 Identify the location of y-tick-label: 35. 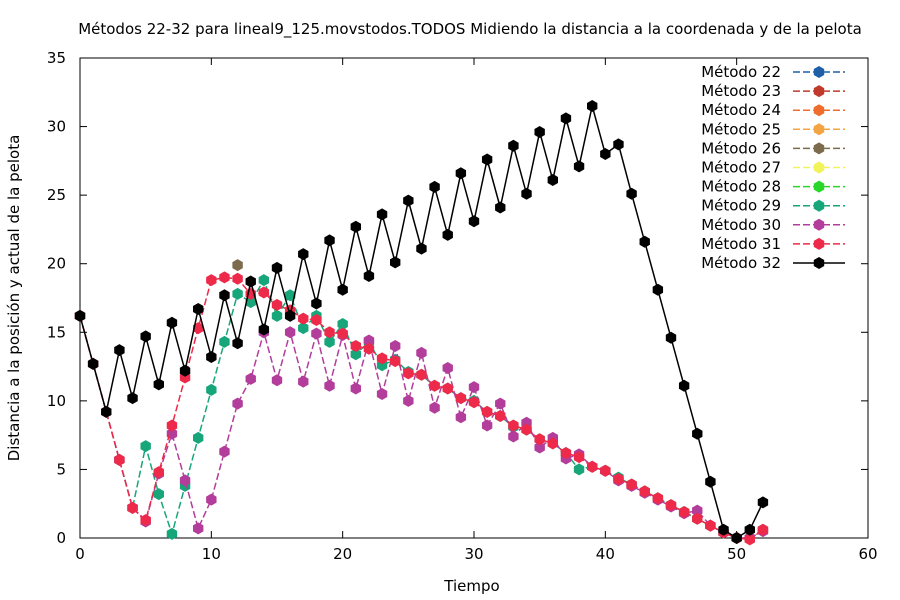
(56, 58).